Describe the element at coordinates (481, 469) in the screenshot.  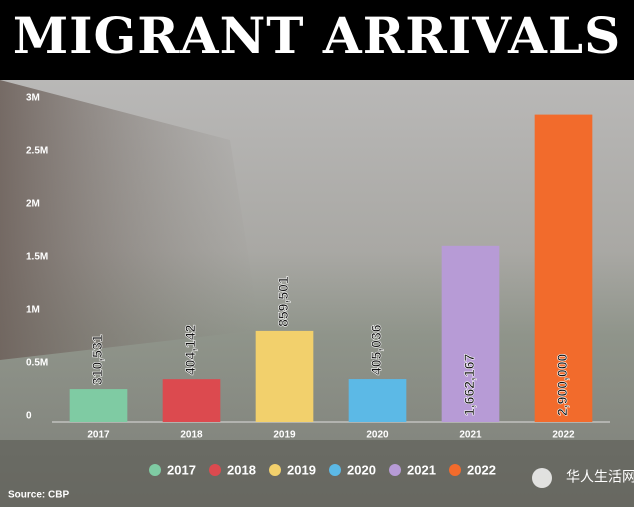
I see `legend-label: 2022` at that location.